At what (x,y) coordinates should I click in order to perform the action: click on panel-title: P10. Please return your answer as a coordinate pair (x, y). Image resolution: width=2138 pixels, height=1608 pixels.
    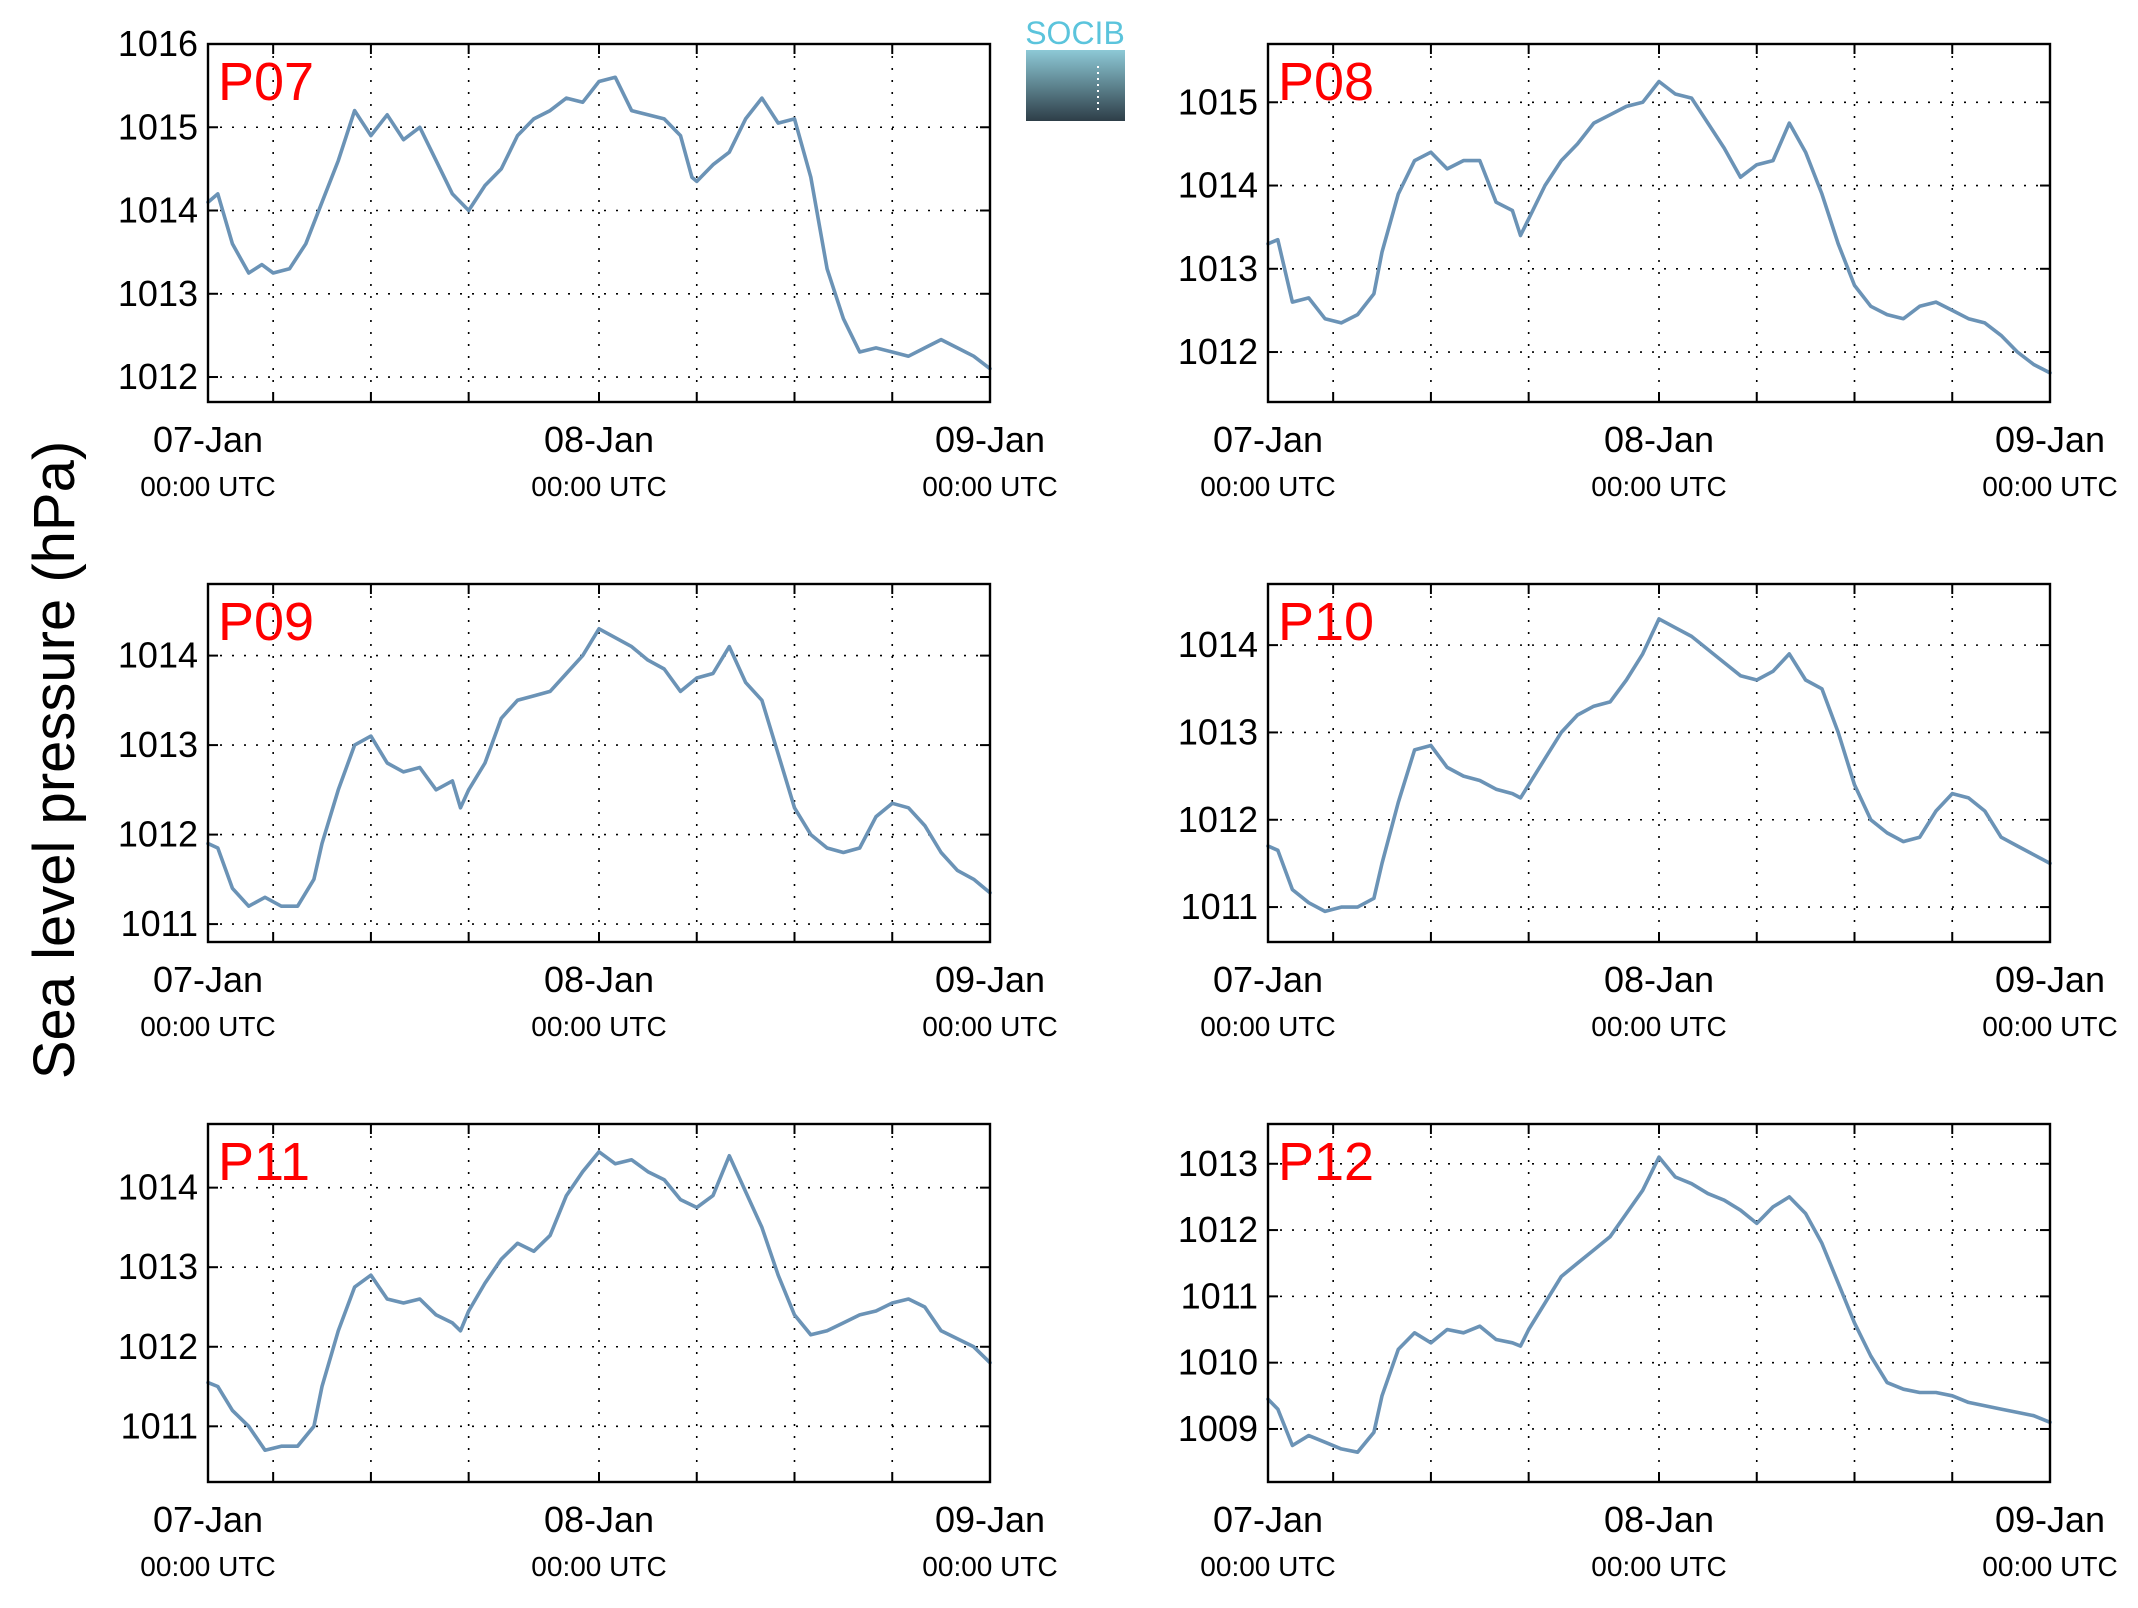
    Looking at the image, I should click on (1326, 622).